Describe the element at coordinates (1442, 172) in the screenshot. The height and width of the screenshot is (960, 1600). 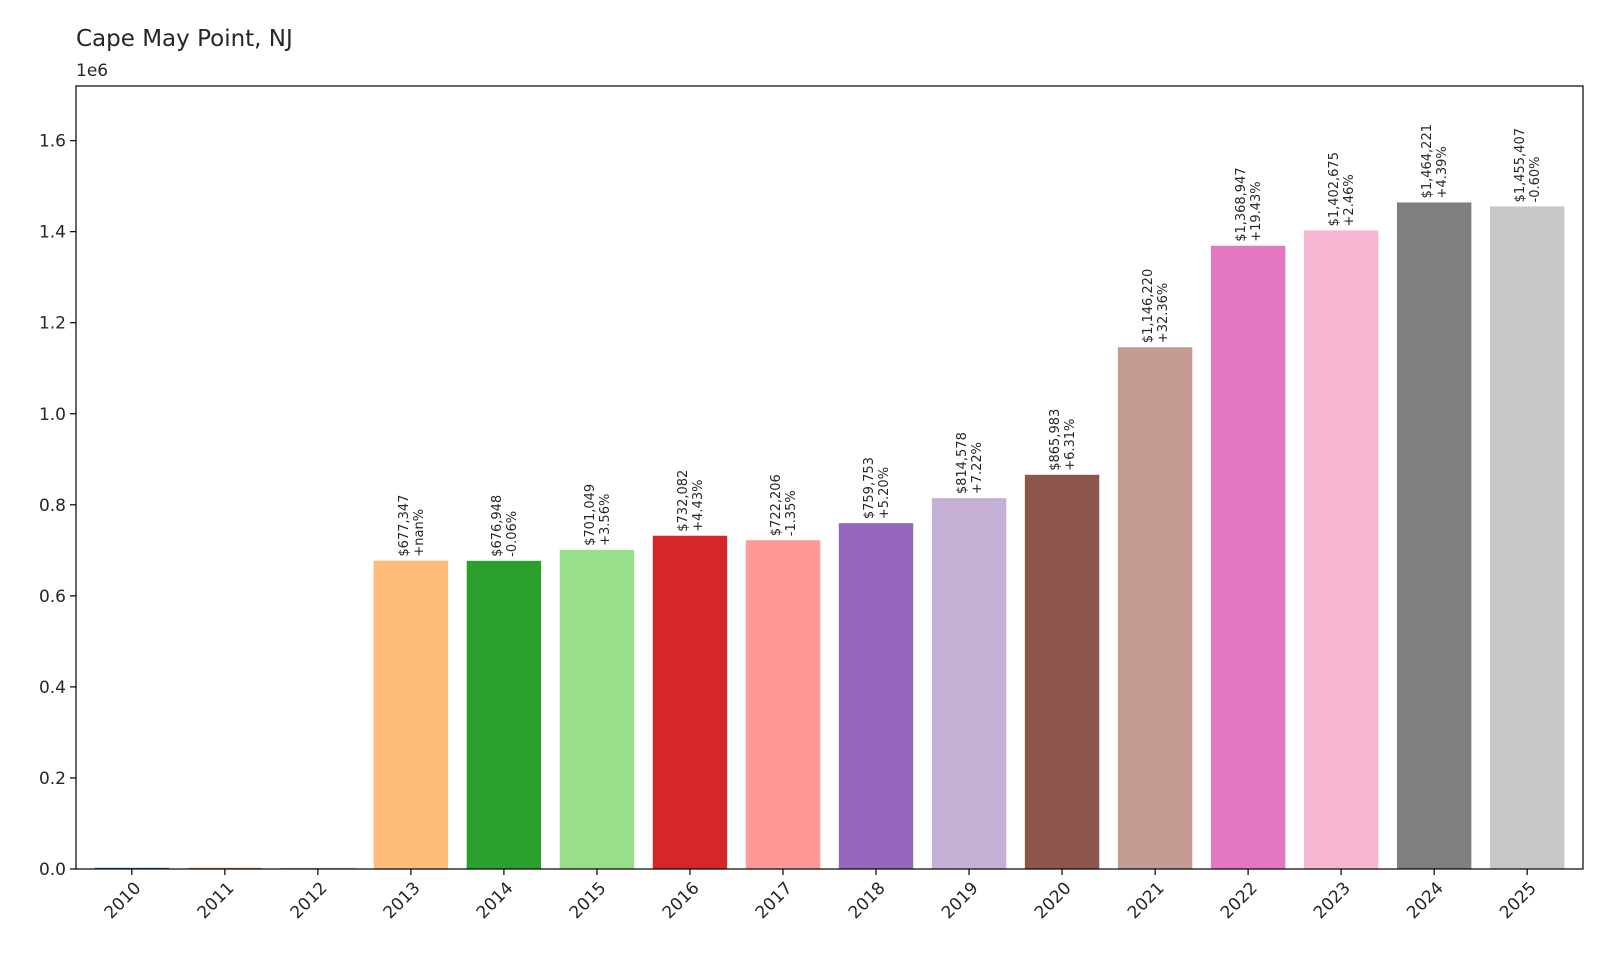
I see `bar-change-label-2024: +4.39%` at that location.